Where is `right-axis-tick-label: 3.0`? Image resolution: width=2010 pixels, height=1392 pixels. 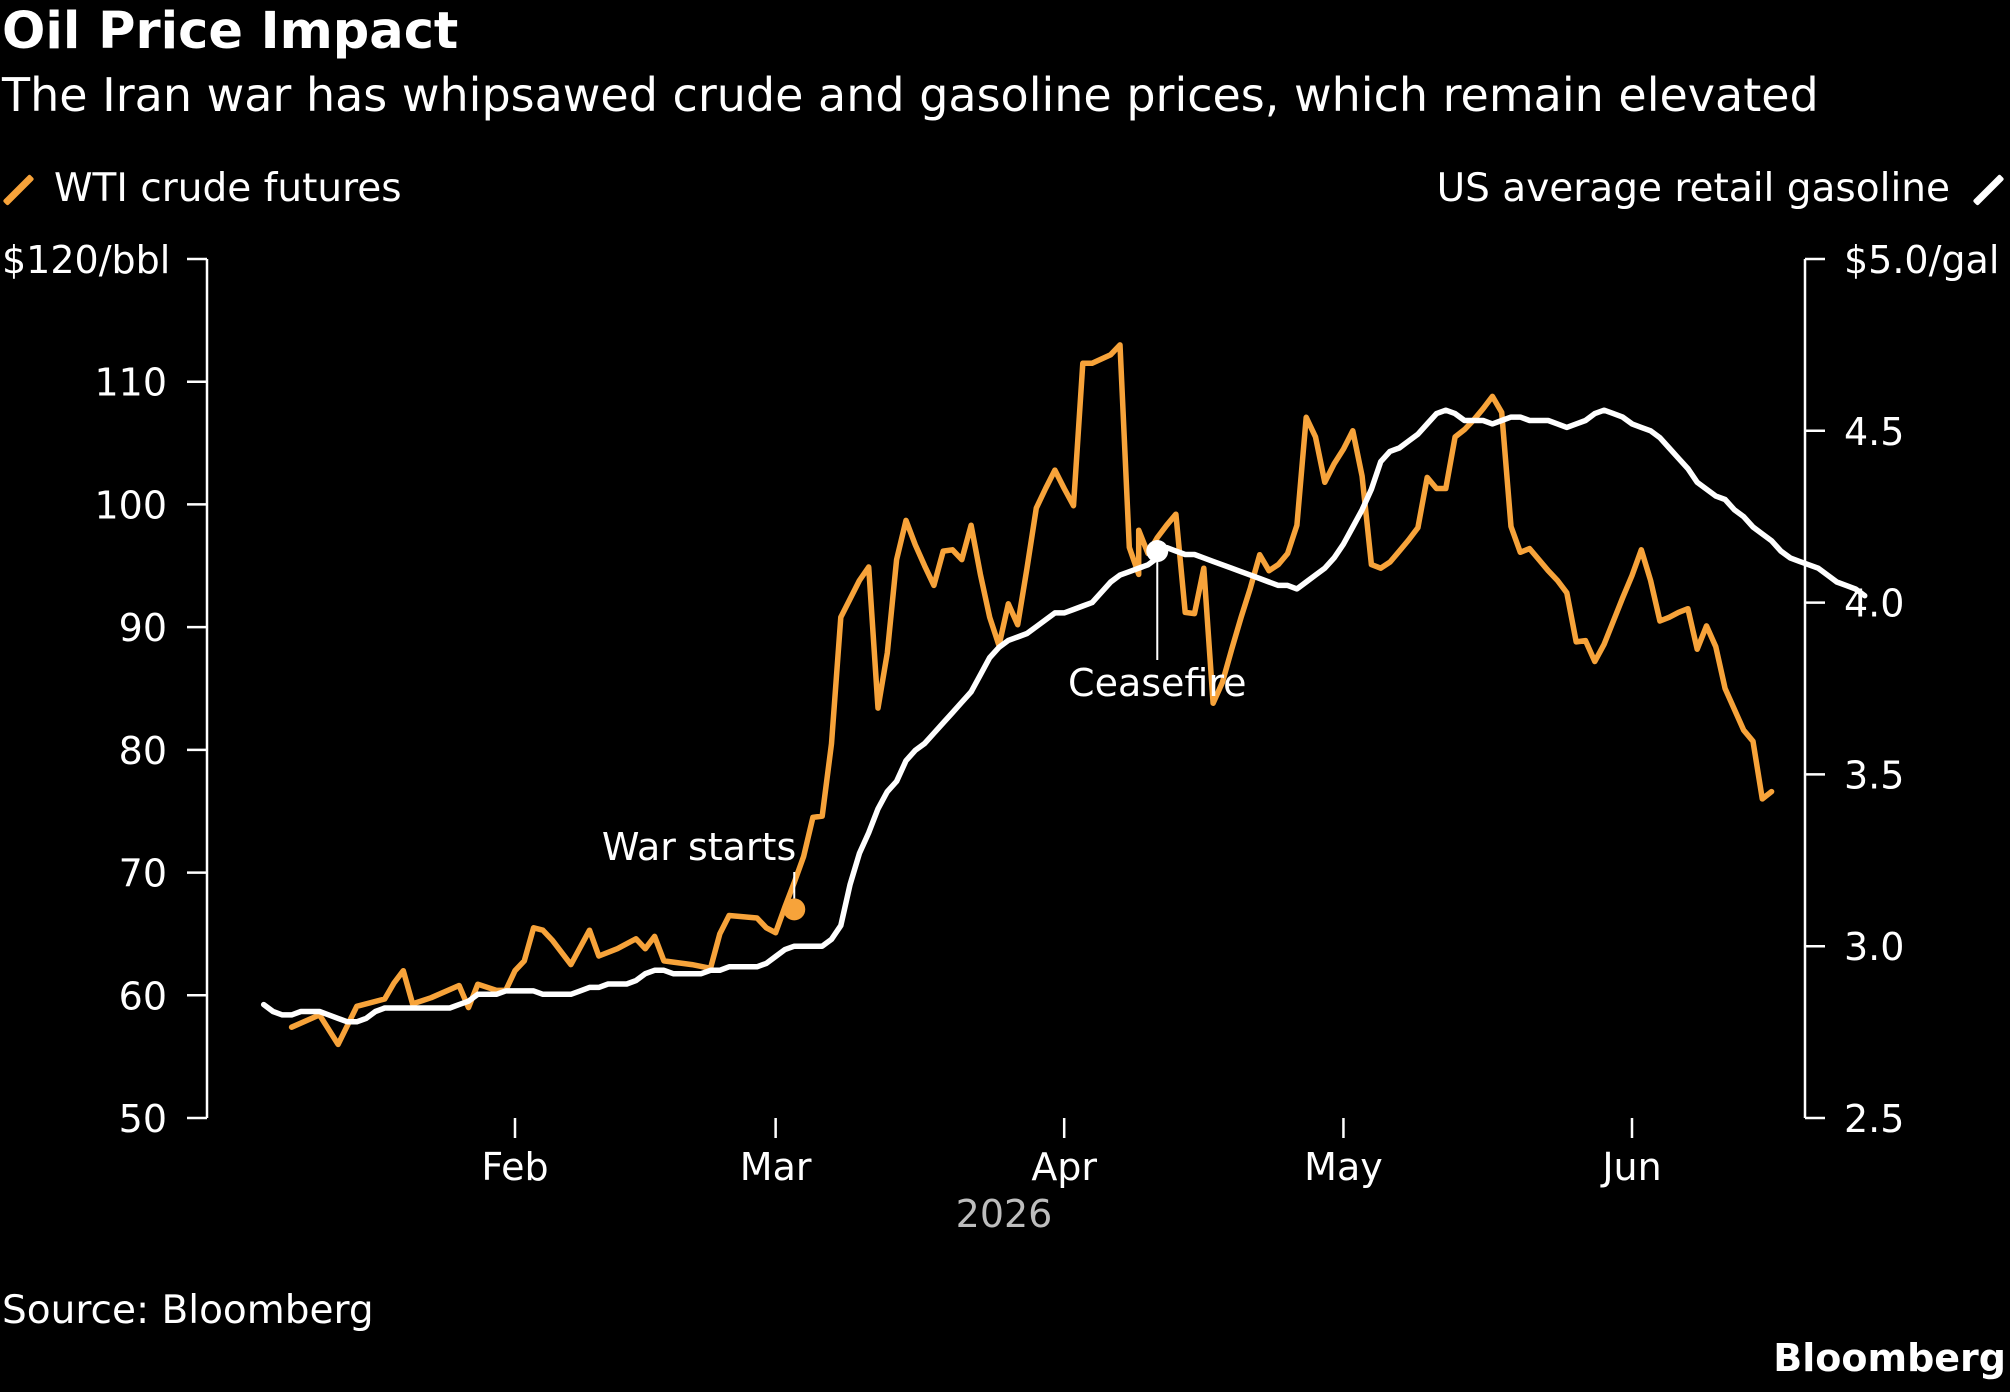 right-axis-tick-label: 3.0 is located at coordinates (1874, 947).